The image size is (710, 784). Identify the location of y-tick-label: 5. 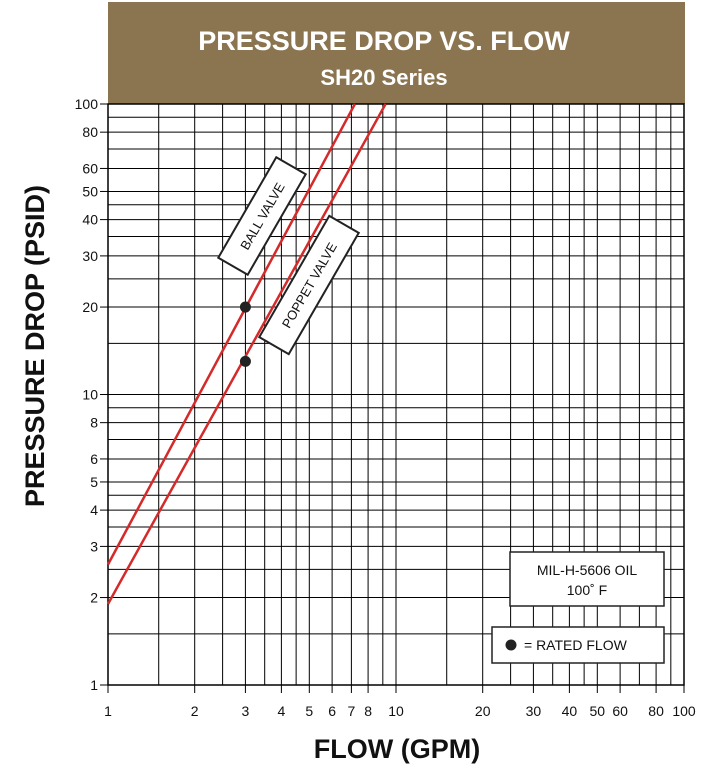
(94, 482).